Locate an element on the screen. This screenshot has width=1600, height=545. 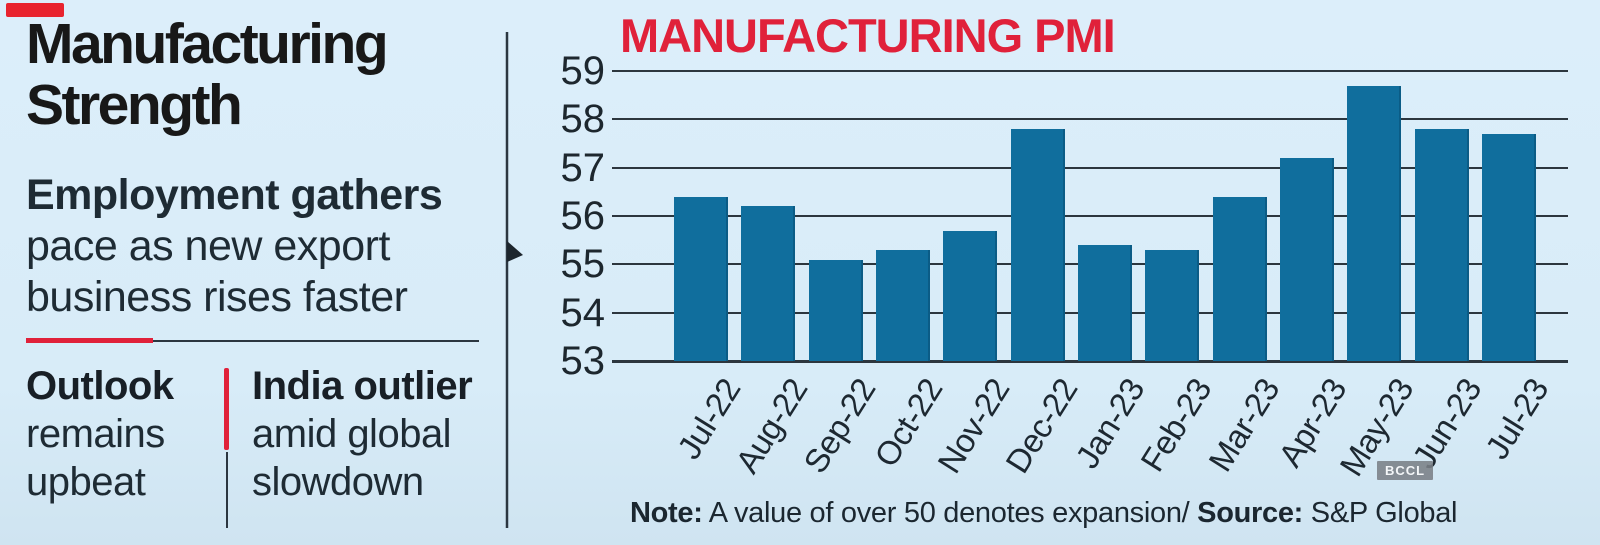
y-tick-54: 54 is located at coordinates (583, 312).